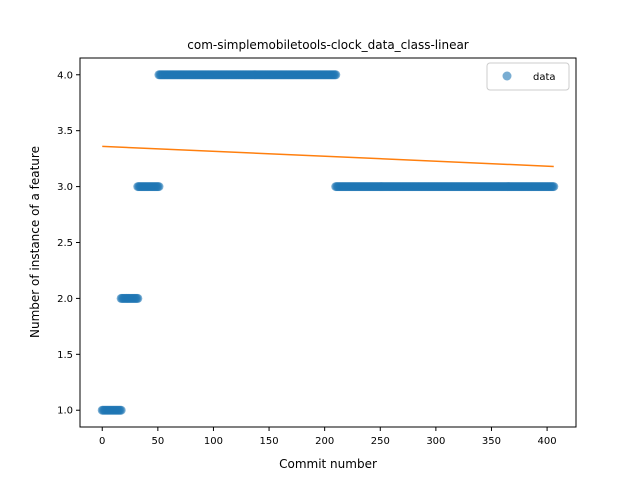 Image resolution: width=640 pixels, height=480 pixels. Describe the element at coordinates (102, 441) in the screenshot. I see `x-tick-label: 0` at that location.